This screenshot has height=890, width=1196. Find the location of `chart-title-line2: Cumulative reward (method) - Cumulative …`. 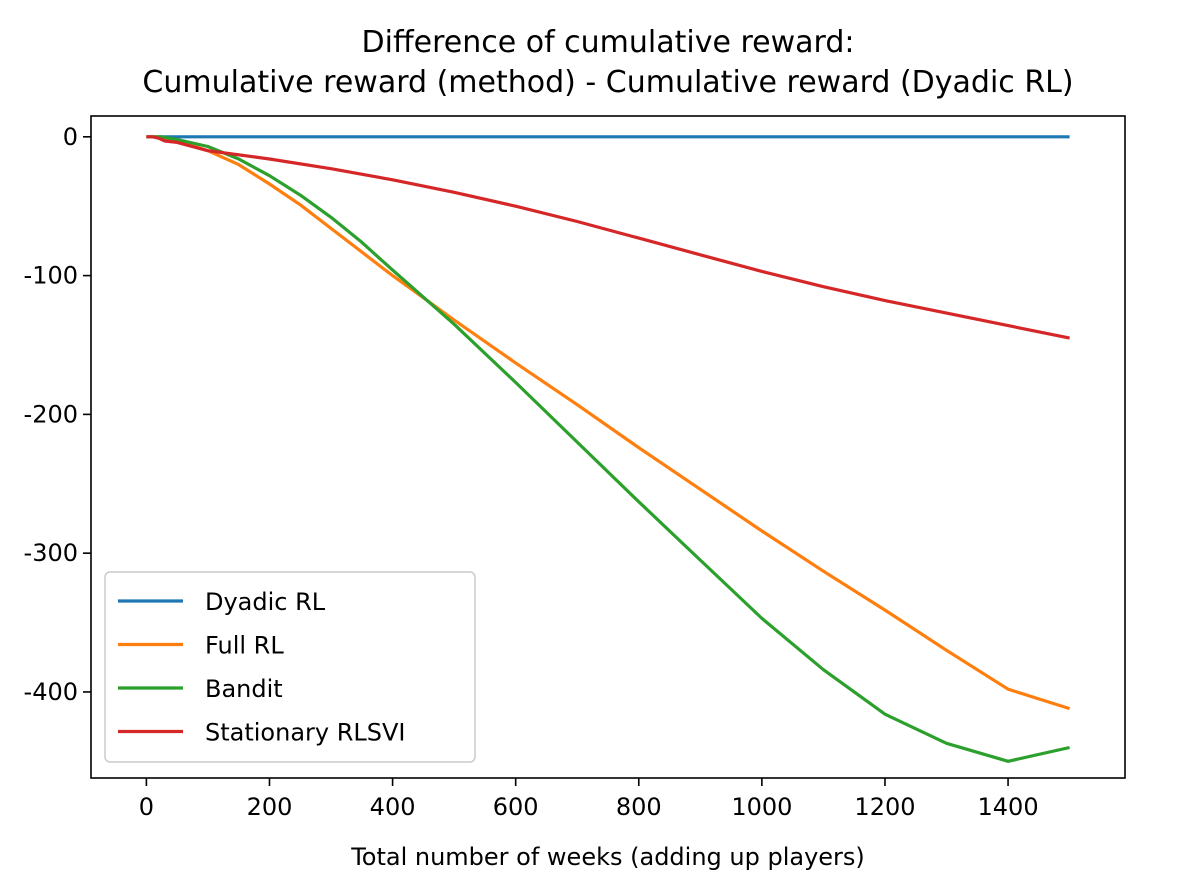

chart-title-line2: Cumulative reward (method) - Cumulative … is located at coordinates (607, 82).